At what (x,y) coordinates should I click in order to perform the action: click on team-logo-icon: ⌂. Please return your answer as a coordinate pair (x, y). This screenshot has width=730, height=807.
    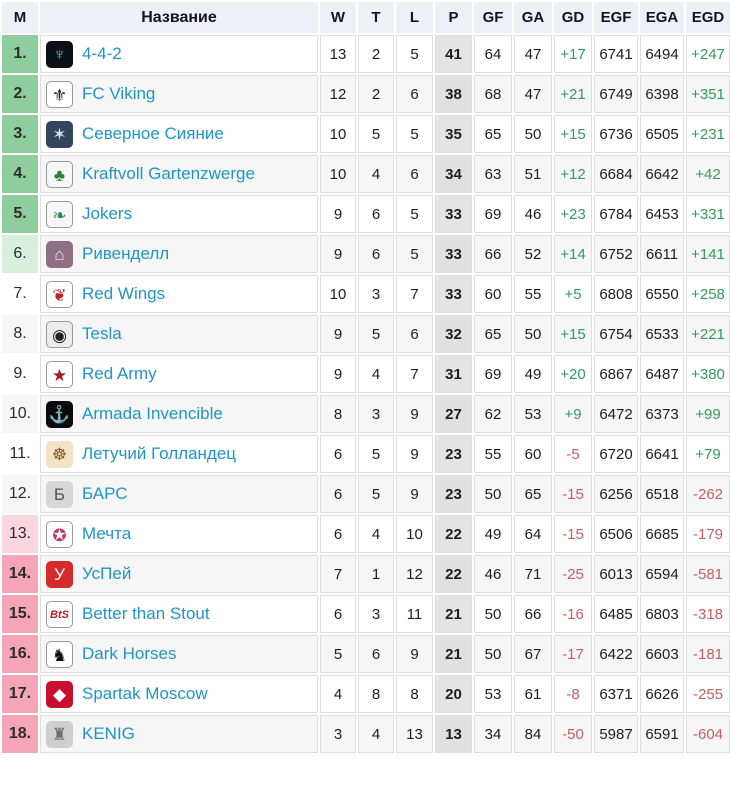
    Looking at the image, I should click on (59, 254).